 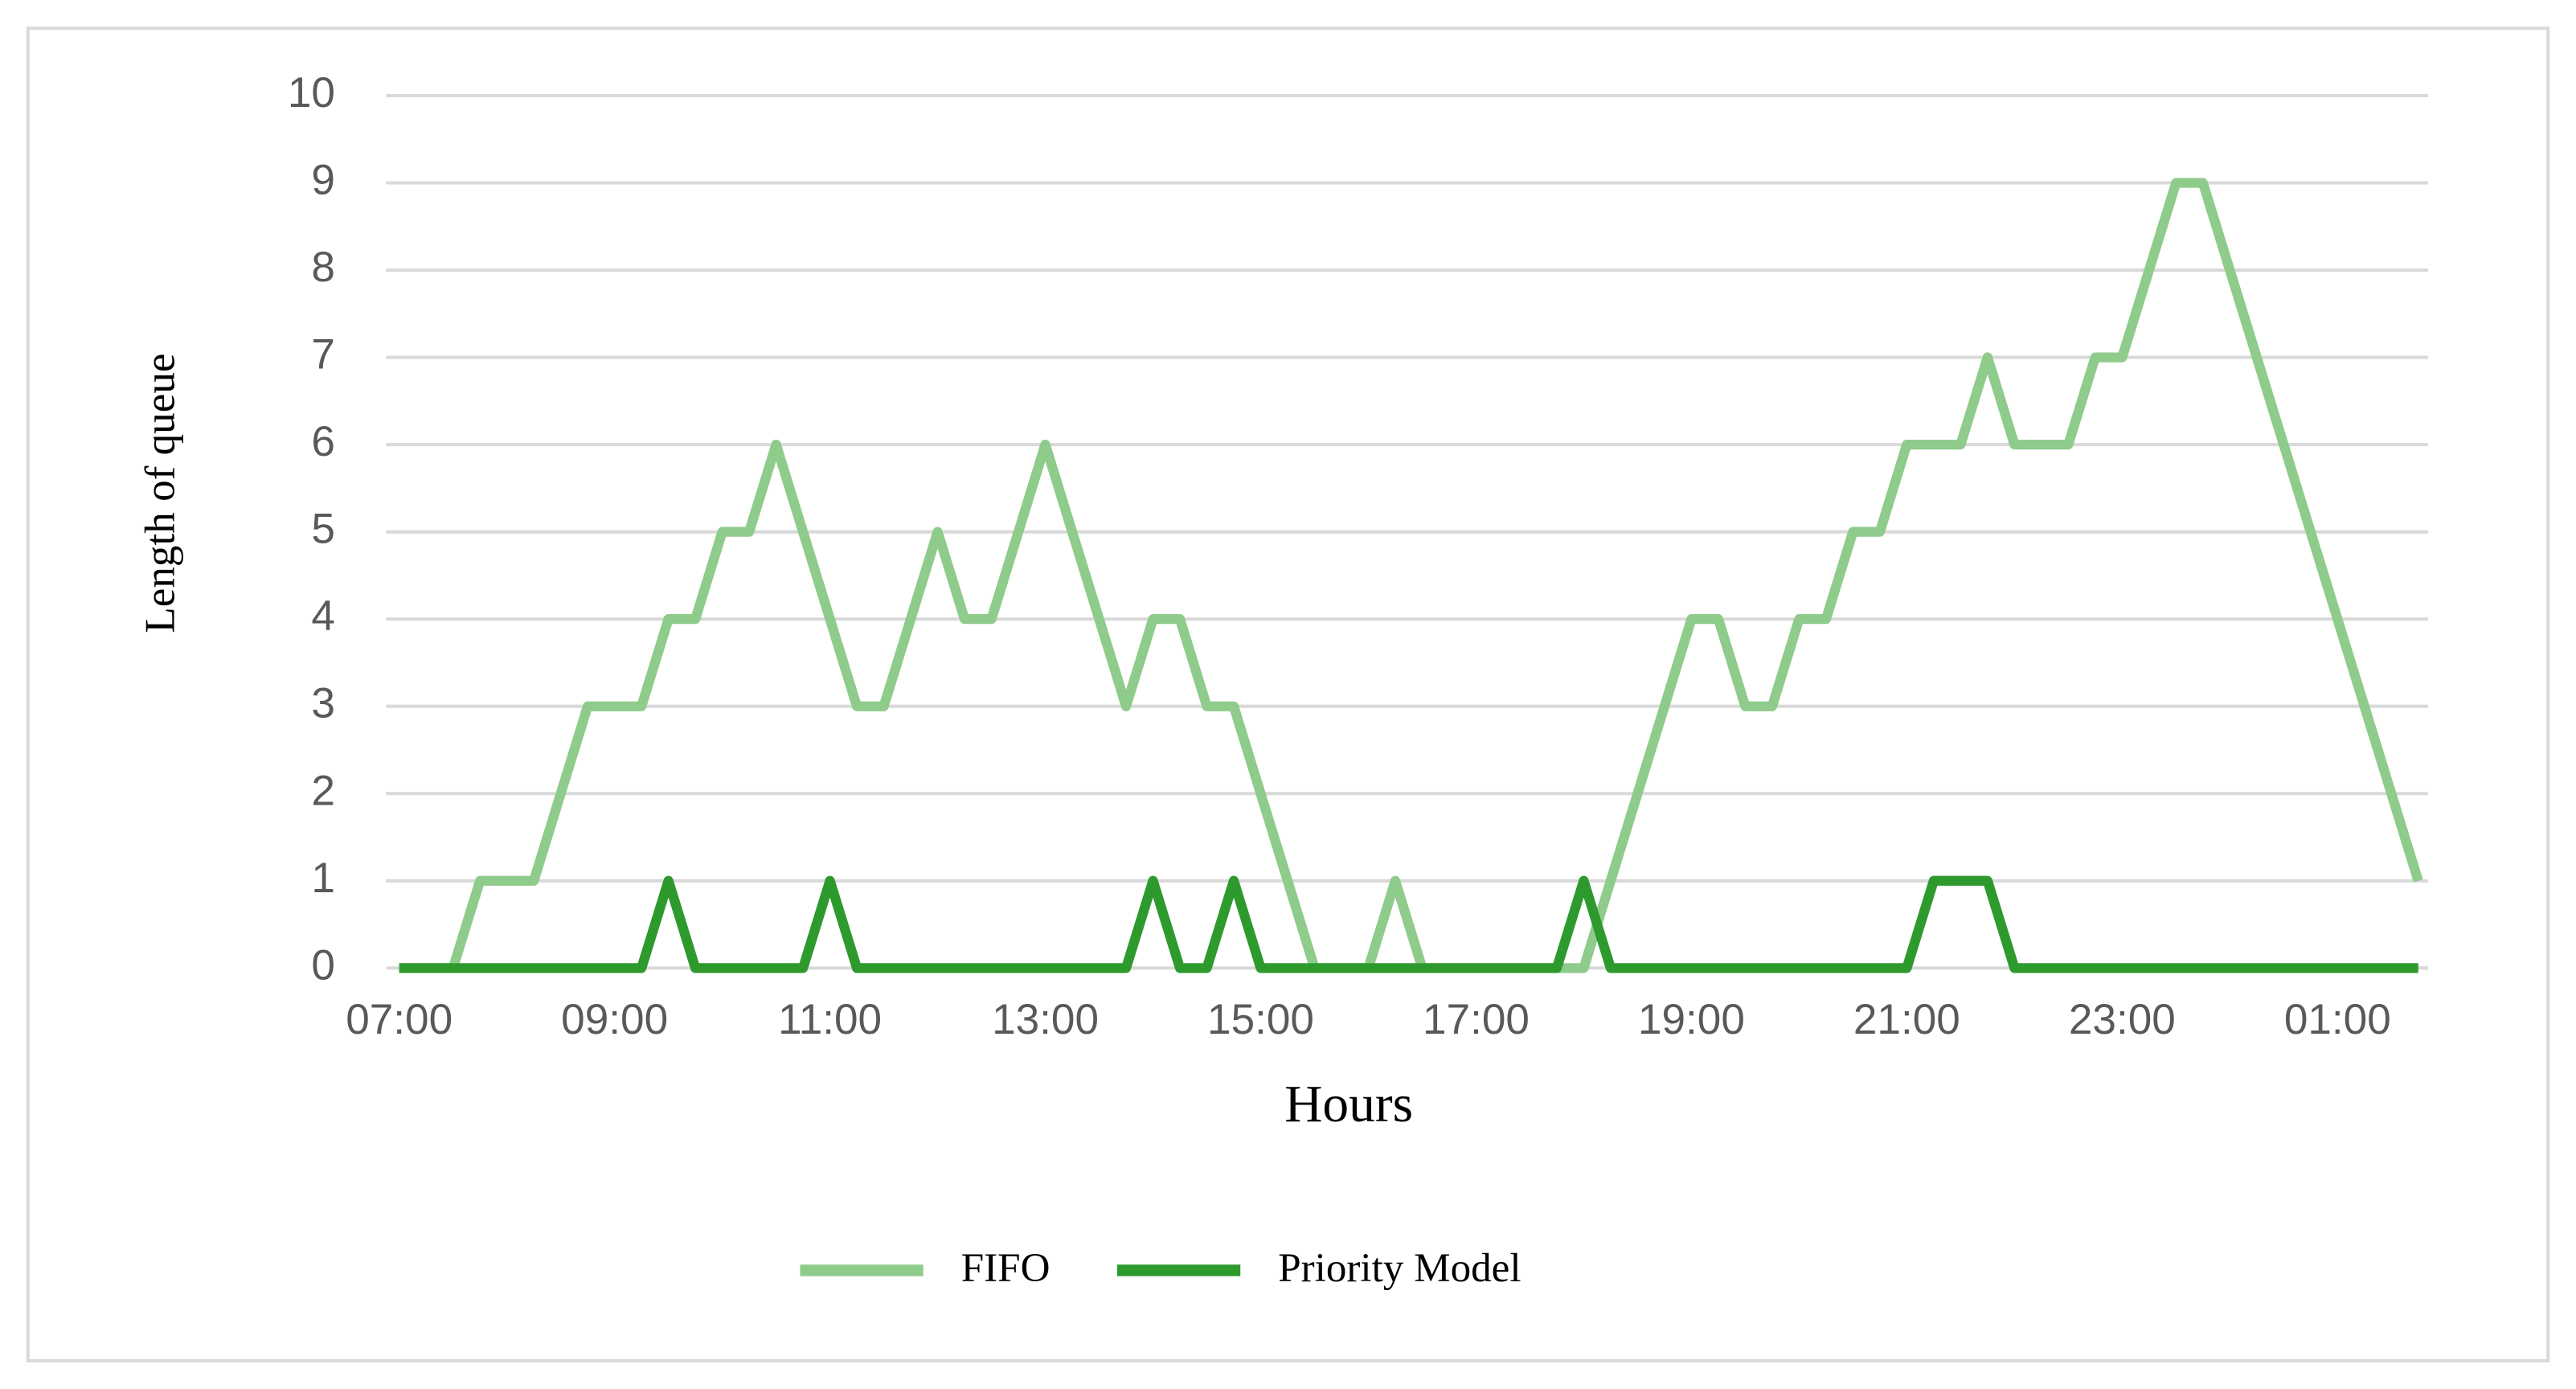 I want to click on x-tick-label: 15:00, so click(x=1260, y=1019).